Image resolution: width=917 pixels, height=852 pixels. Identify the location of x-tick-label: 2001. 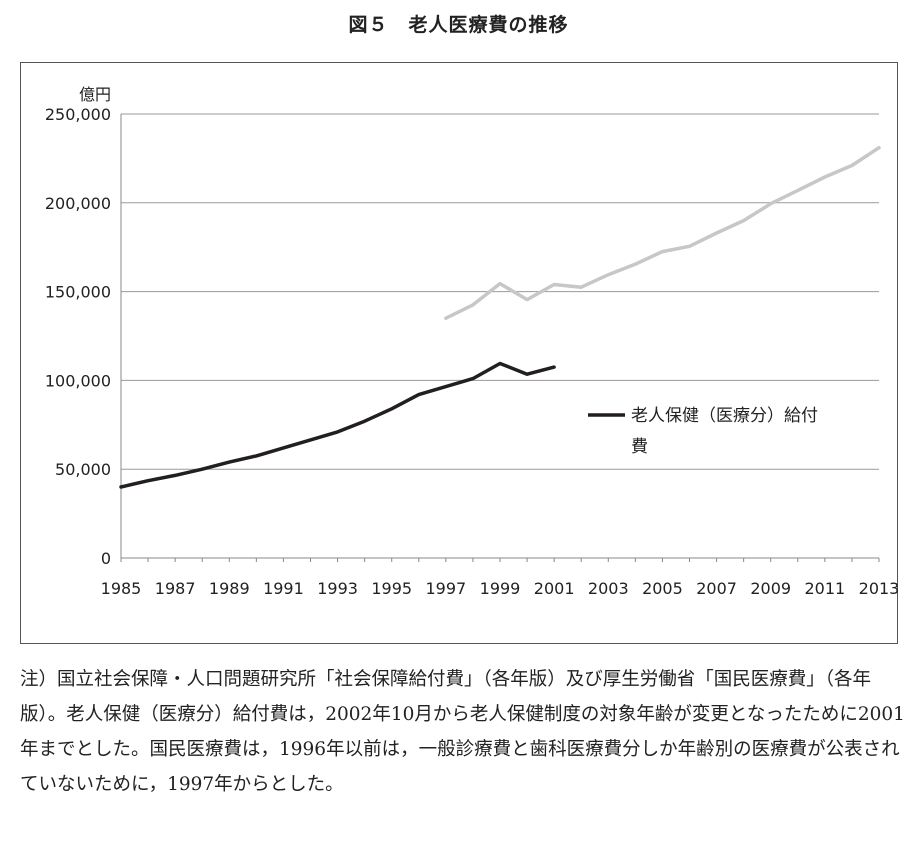
(554, 588).